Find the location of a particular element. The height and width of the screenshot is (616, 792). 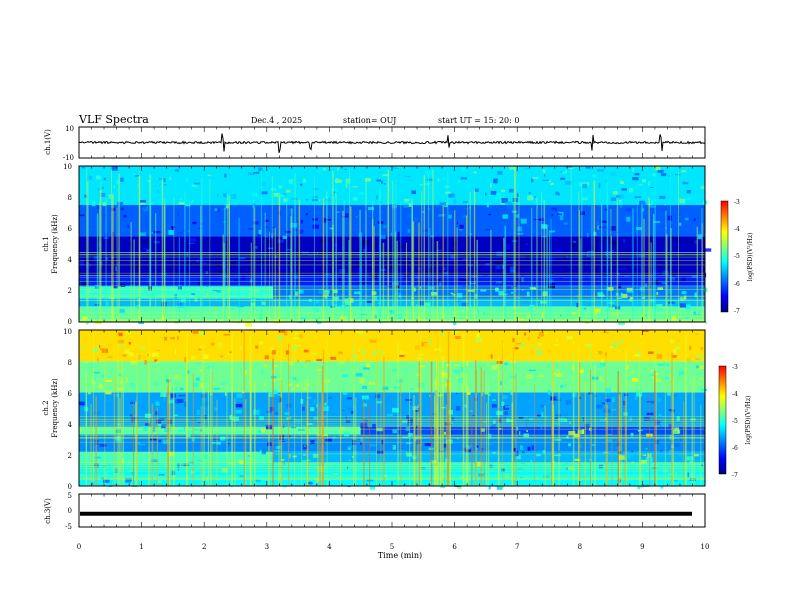

ch1-ytick-6: 6 is located at coordinates (70, 229).